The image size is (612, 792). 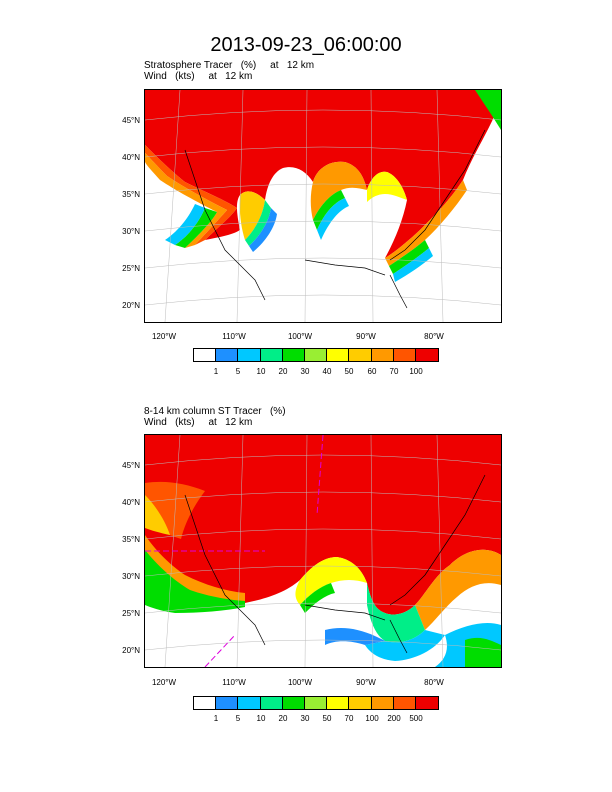 What do you see at coordinates (349, 718) in the screenshot?
I see `panel2-colorbar-label: 70` at bounding box center [349, 718].